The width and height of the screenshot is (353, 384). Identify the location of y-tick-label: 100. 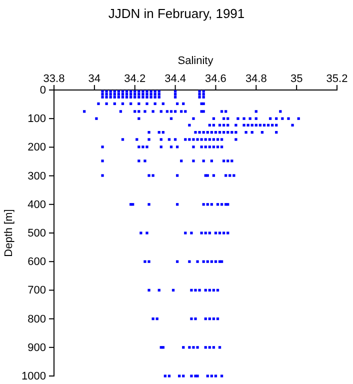
(37, 119).